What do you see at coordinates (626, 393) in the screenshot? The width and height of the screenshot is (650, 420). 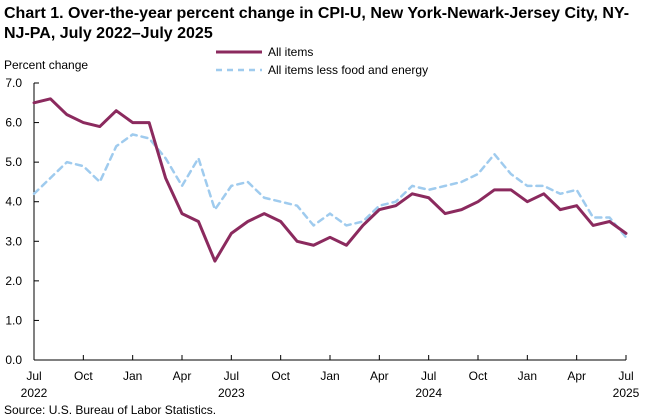 I see `x-tick-year-label: 2025` at bounding box center [626, 393].